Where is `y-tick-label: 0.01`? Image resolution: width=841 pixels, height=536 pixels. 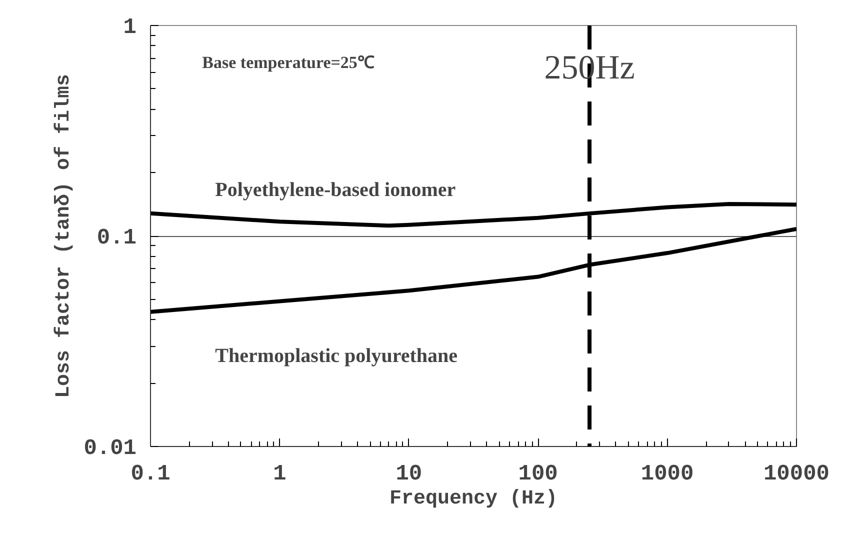 y-tick-label: 0.01 is located at coordinates (110, 448).